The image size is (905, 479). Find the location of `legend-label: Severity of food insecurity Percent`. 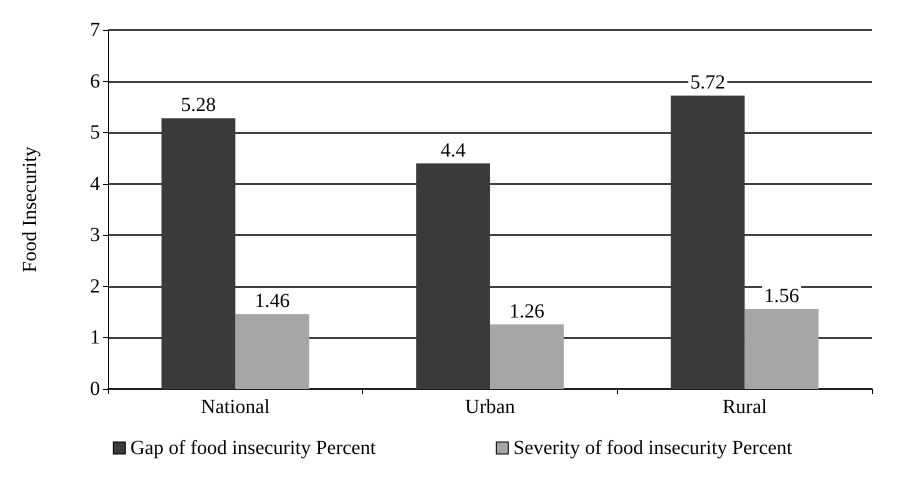

legend-label: Severity of food insecurity Percent is located at coordinates (653, 448).